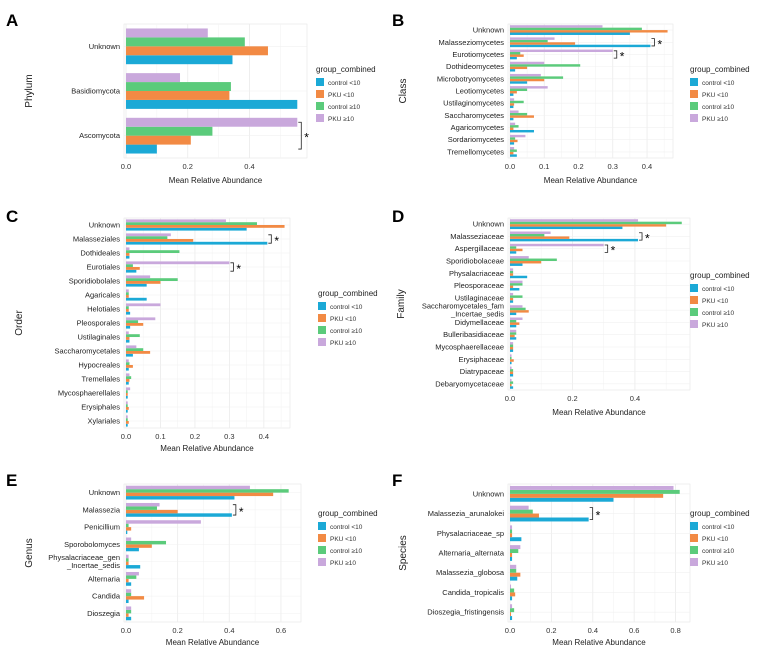 The width and height of the screenshot is (763, 652). I want to click on y-axis-title: Phylum, so click(29, 90).